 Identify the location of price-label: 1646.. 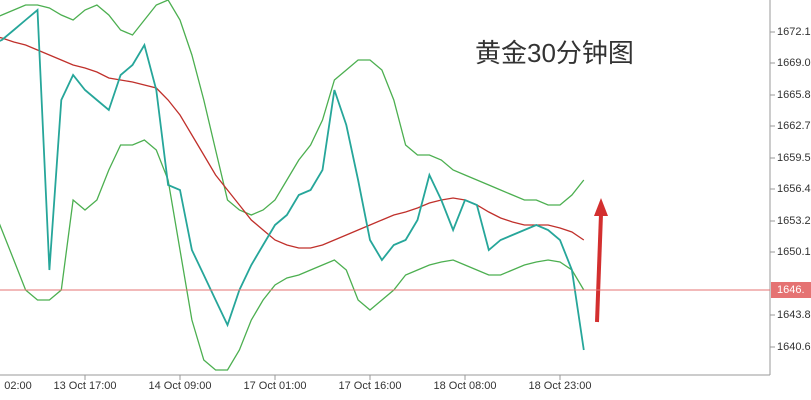
(791, 290).